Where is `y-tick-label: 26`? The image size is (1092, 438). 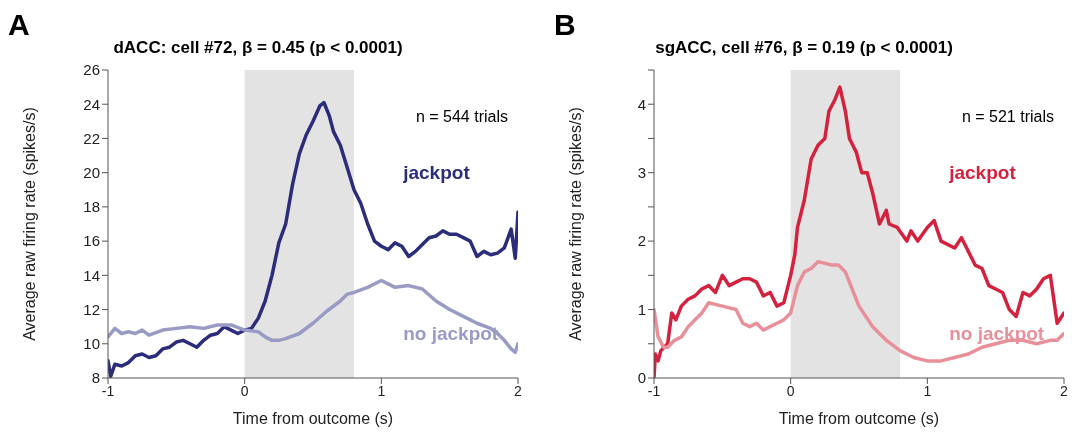 y-tick-label: 26 is located at coordinates (91, 70).